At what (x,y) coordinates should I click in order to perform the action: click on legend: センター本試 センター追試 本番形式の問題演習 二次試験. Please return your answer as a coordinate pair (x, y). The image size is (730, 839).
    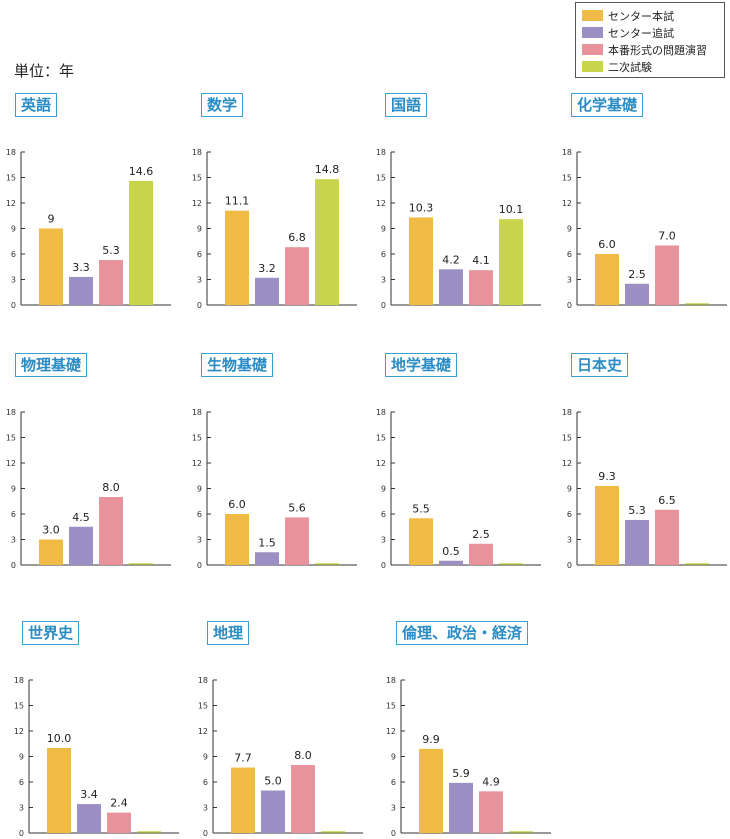
    Looking at the image, I should click on (650, 40).